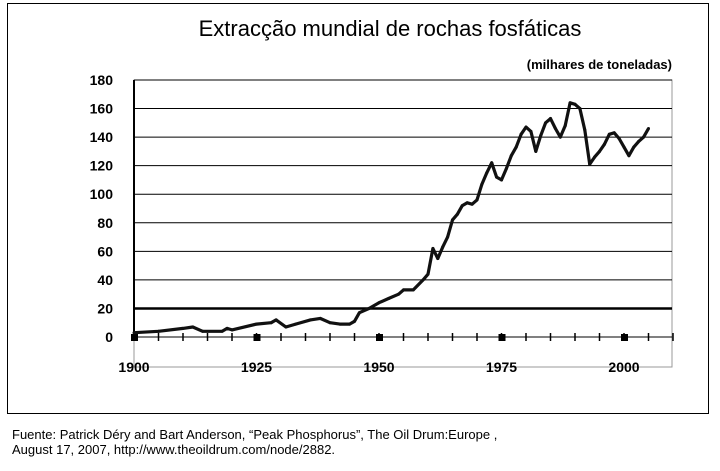 This screenshot has height=471, width=720. Describe the element at coordinates (599, 64) in the screenshot. I see `unit-label: (milhares de toneladas)` at that location.